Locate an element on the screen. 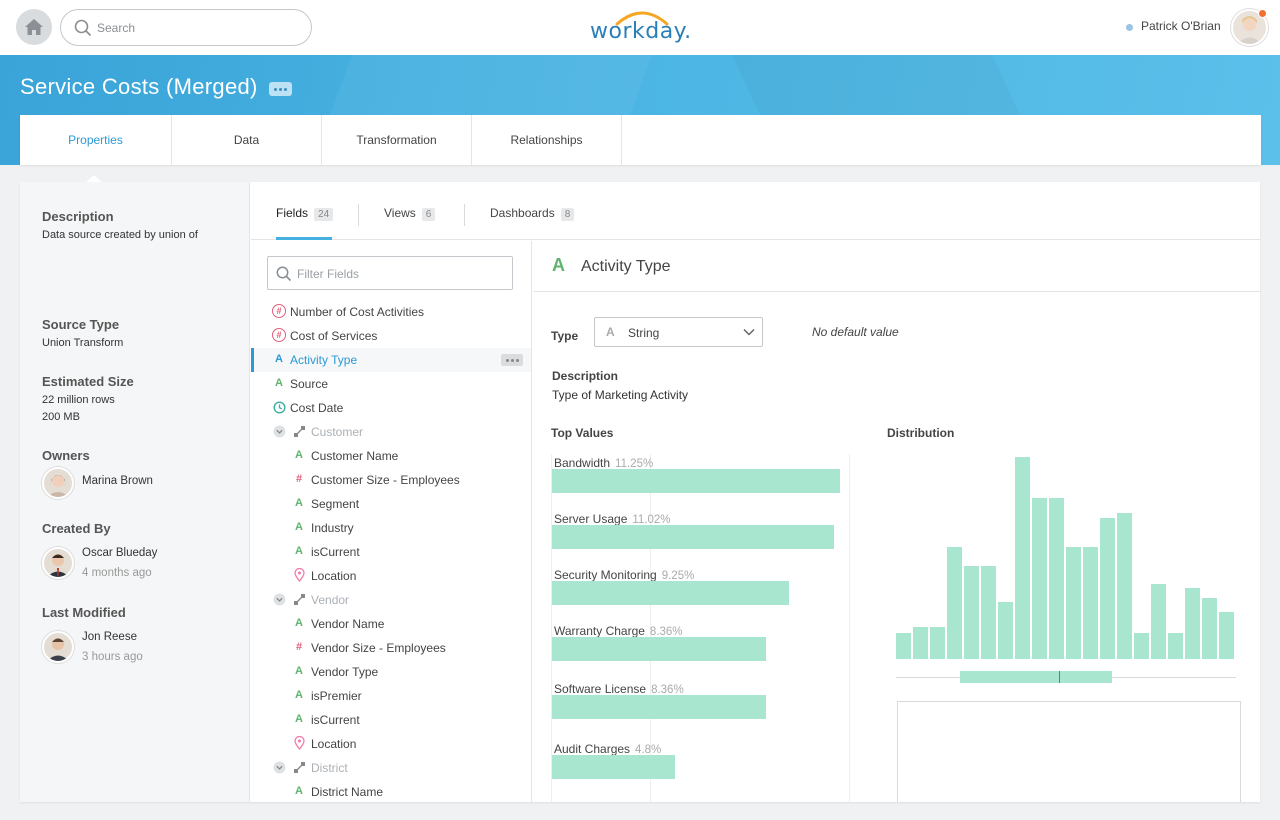  subtab-dashboards: Dashboards 8 is located at coordinates (532, 213).